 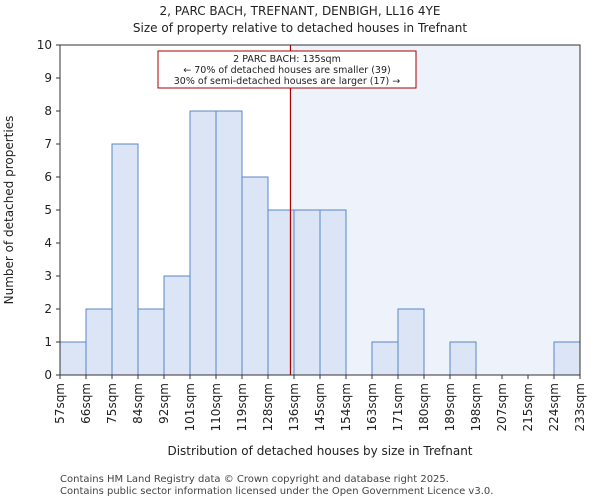 What do you see at coordinates (164, 403) in the screenshot?
I see `x-tick-label-92sqm: 92sqm` at bounding box center [164, 403].